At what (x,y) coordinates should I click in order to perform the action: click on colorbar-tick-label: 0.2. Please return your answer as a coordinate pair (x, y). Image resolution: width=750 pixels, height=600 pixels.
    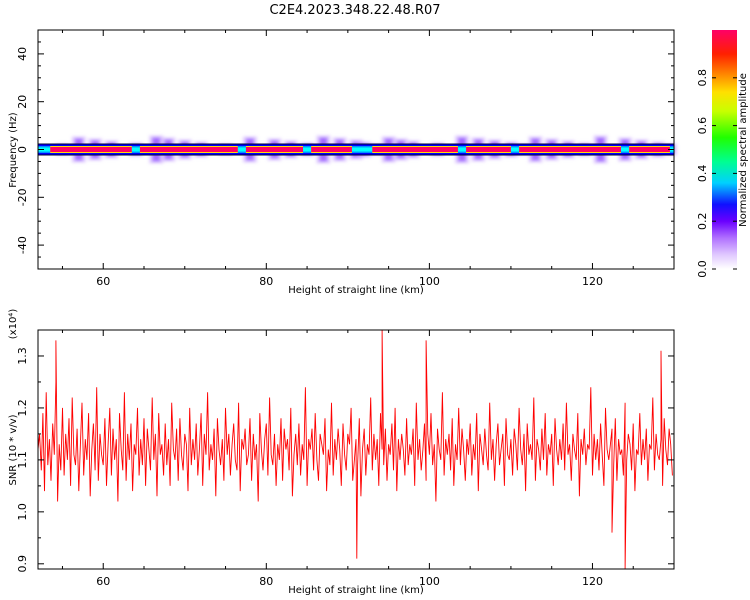
    Looking at the image, I should click on (702, 221).